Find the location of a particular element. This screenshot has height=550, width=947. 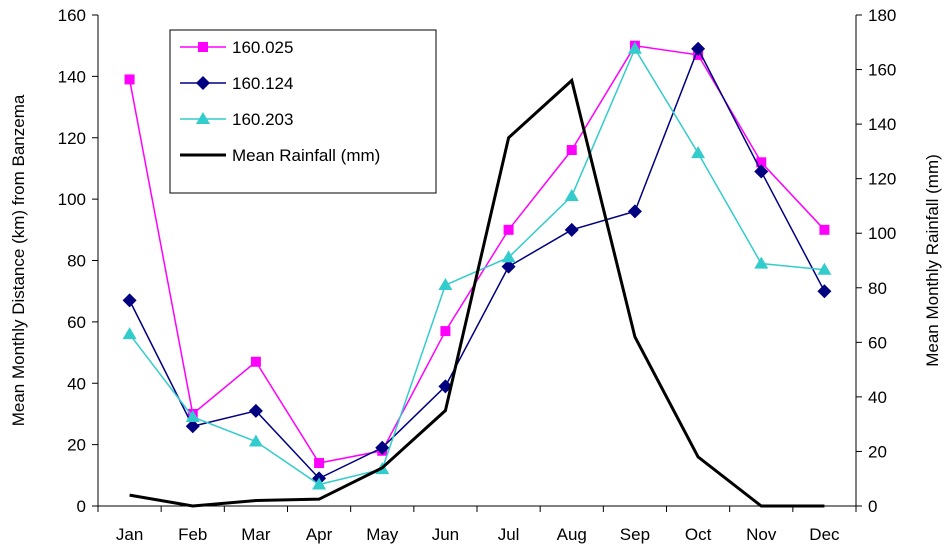

y-tick-label-right: 180 is located at coordinates (882, 15).